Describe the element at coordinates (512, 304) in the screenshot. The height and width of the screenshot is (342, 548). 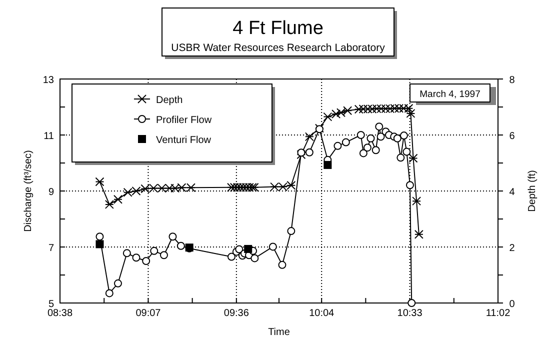
I see `y2-tick-label: 0` at that location.